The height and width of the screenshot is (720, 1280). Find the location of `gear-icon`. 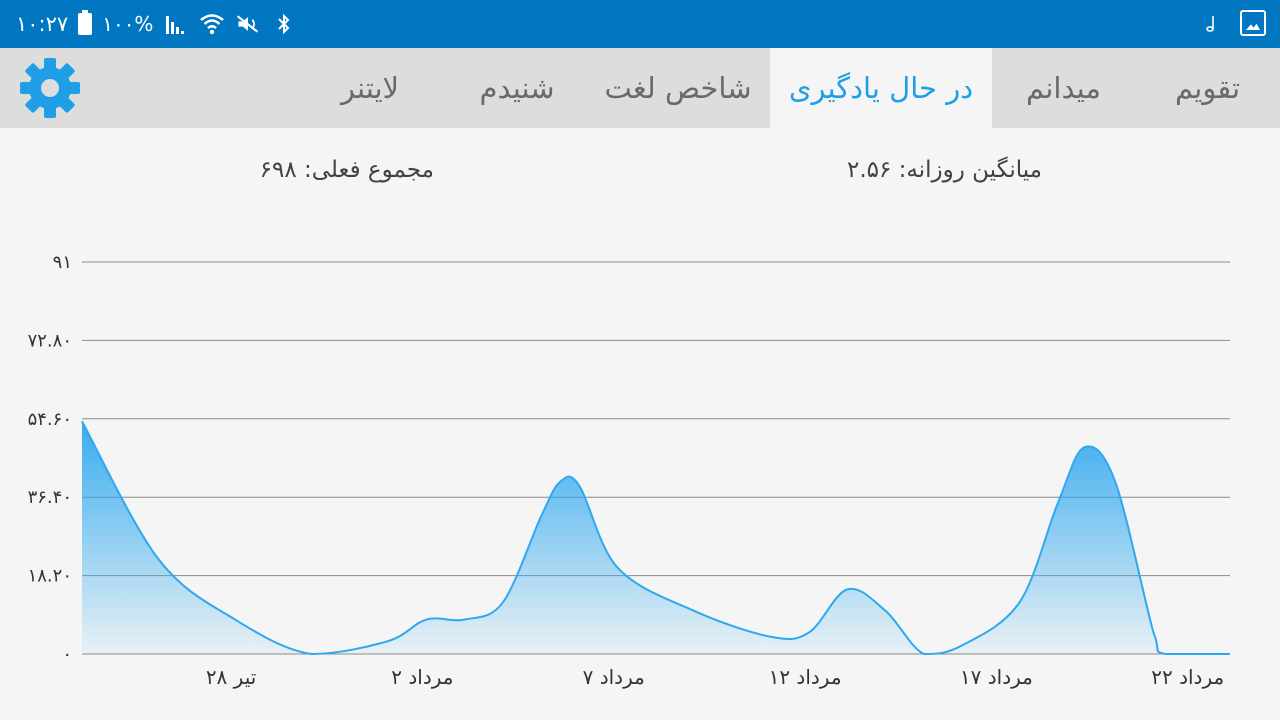

gear-icon is located at coordinates (50, 88).